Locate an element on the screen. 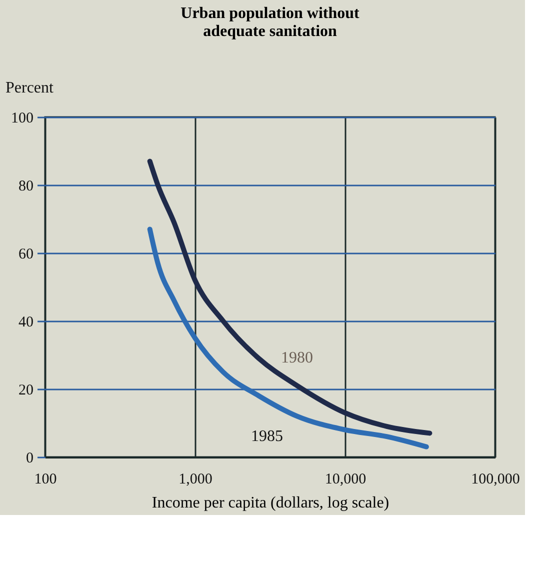 This screenshot has height=568, width=545. x-tick-label: 100,000 is located at coordinates (495, 480).